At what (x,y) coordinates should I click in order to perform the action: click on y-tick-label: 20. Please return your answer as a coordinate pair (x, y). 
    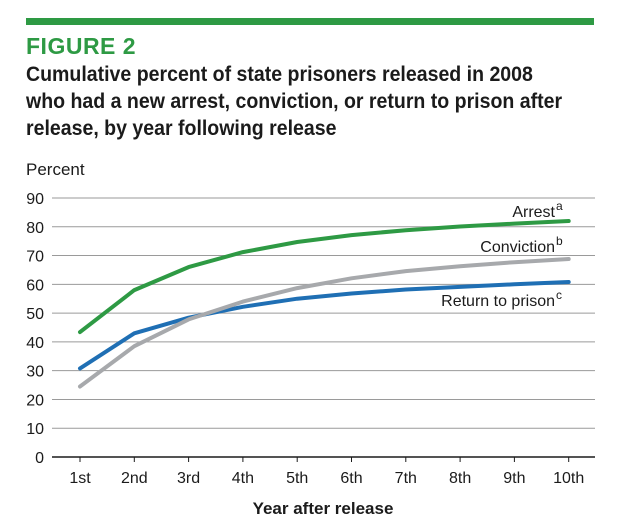
    Looking at the image, I should click on (35, 400).